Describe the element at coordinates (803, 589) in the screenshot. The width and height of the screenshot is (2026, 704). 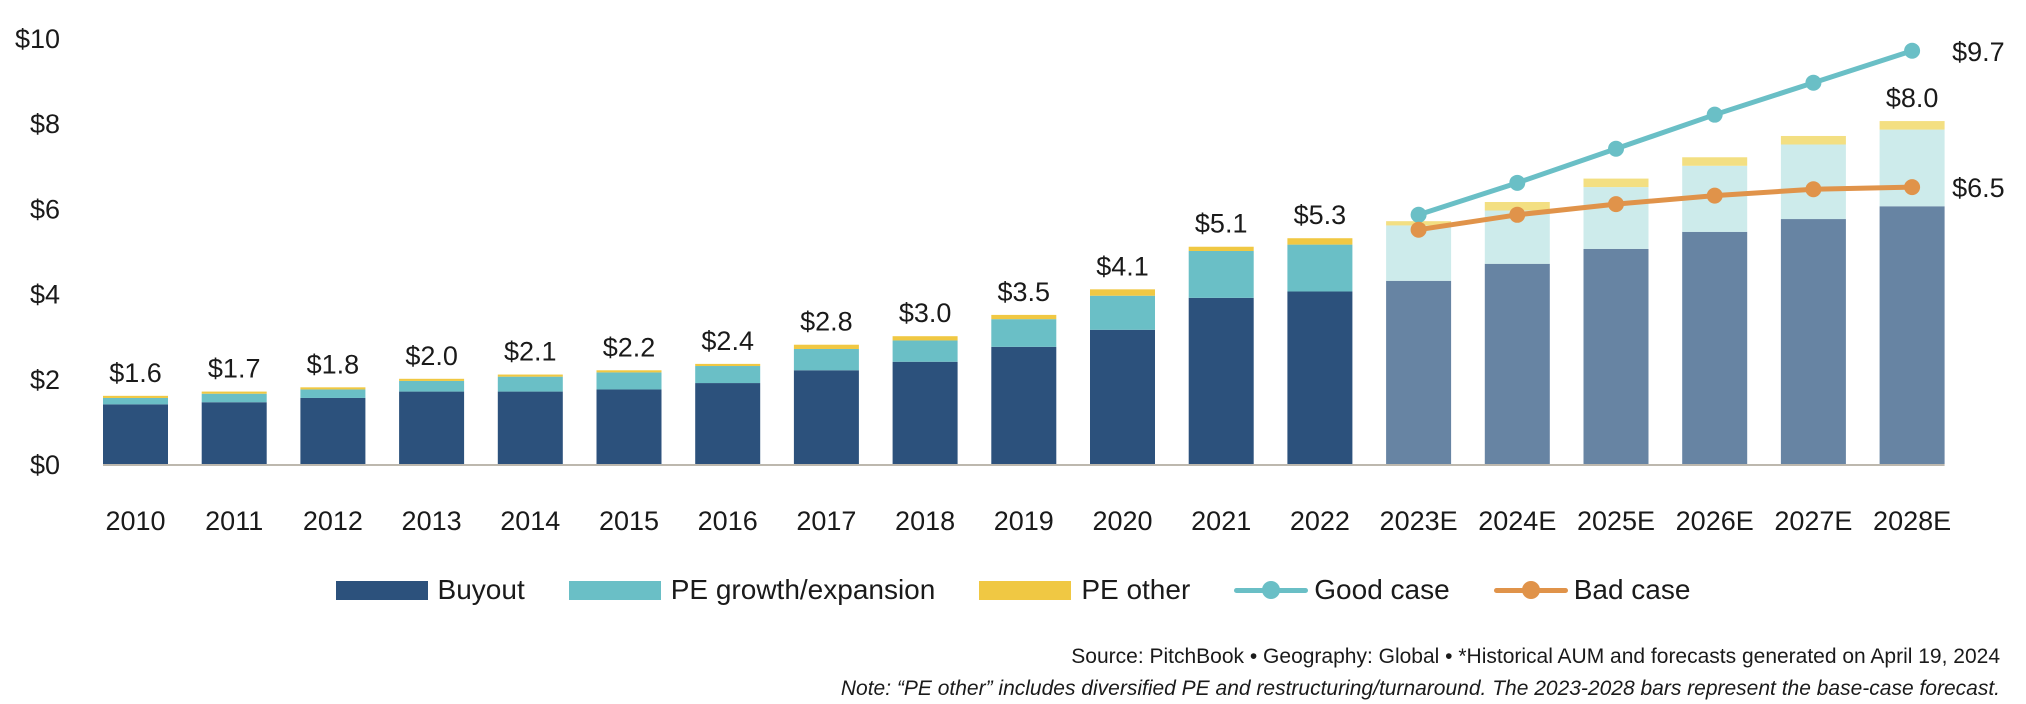
I see `legend-label: PE growth/expansion` at that location.